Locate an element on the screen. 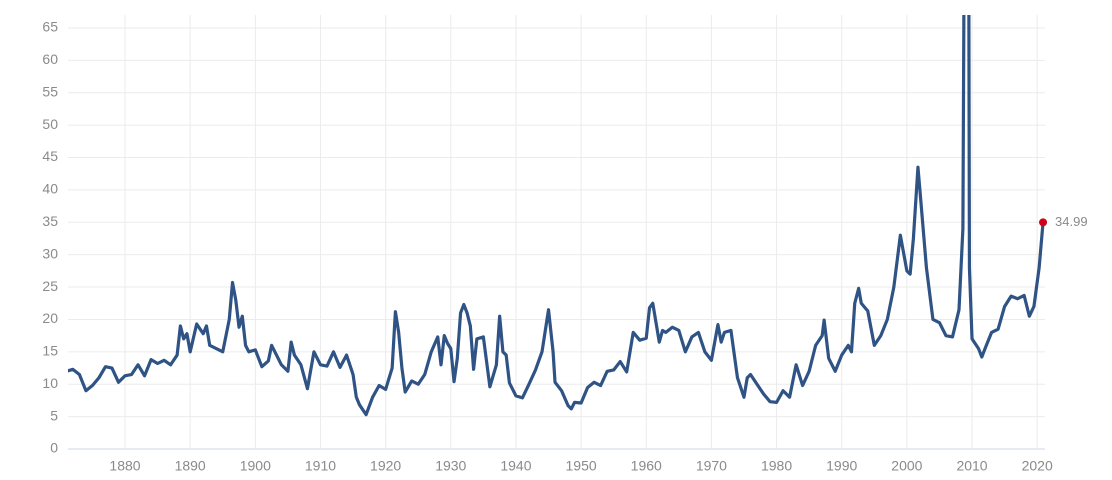 Image resolution: width=1112 pixels, height=480 pixels. y-tick-label: 10 is located at coordinates (50, 383).